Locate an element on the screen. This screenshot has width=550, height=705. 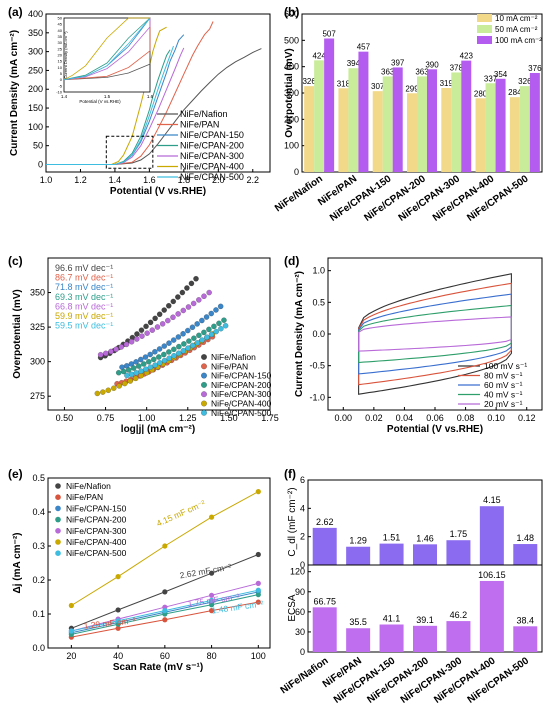
y-tick-label: 0.4 is located at coordinates (38, 512).